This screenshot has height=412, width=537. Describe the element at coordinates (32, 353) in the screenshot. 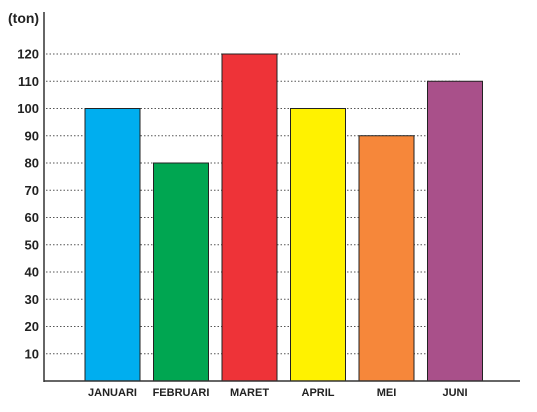

I see `y-tick-label: 10` at that location.